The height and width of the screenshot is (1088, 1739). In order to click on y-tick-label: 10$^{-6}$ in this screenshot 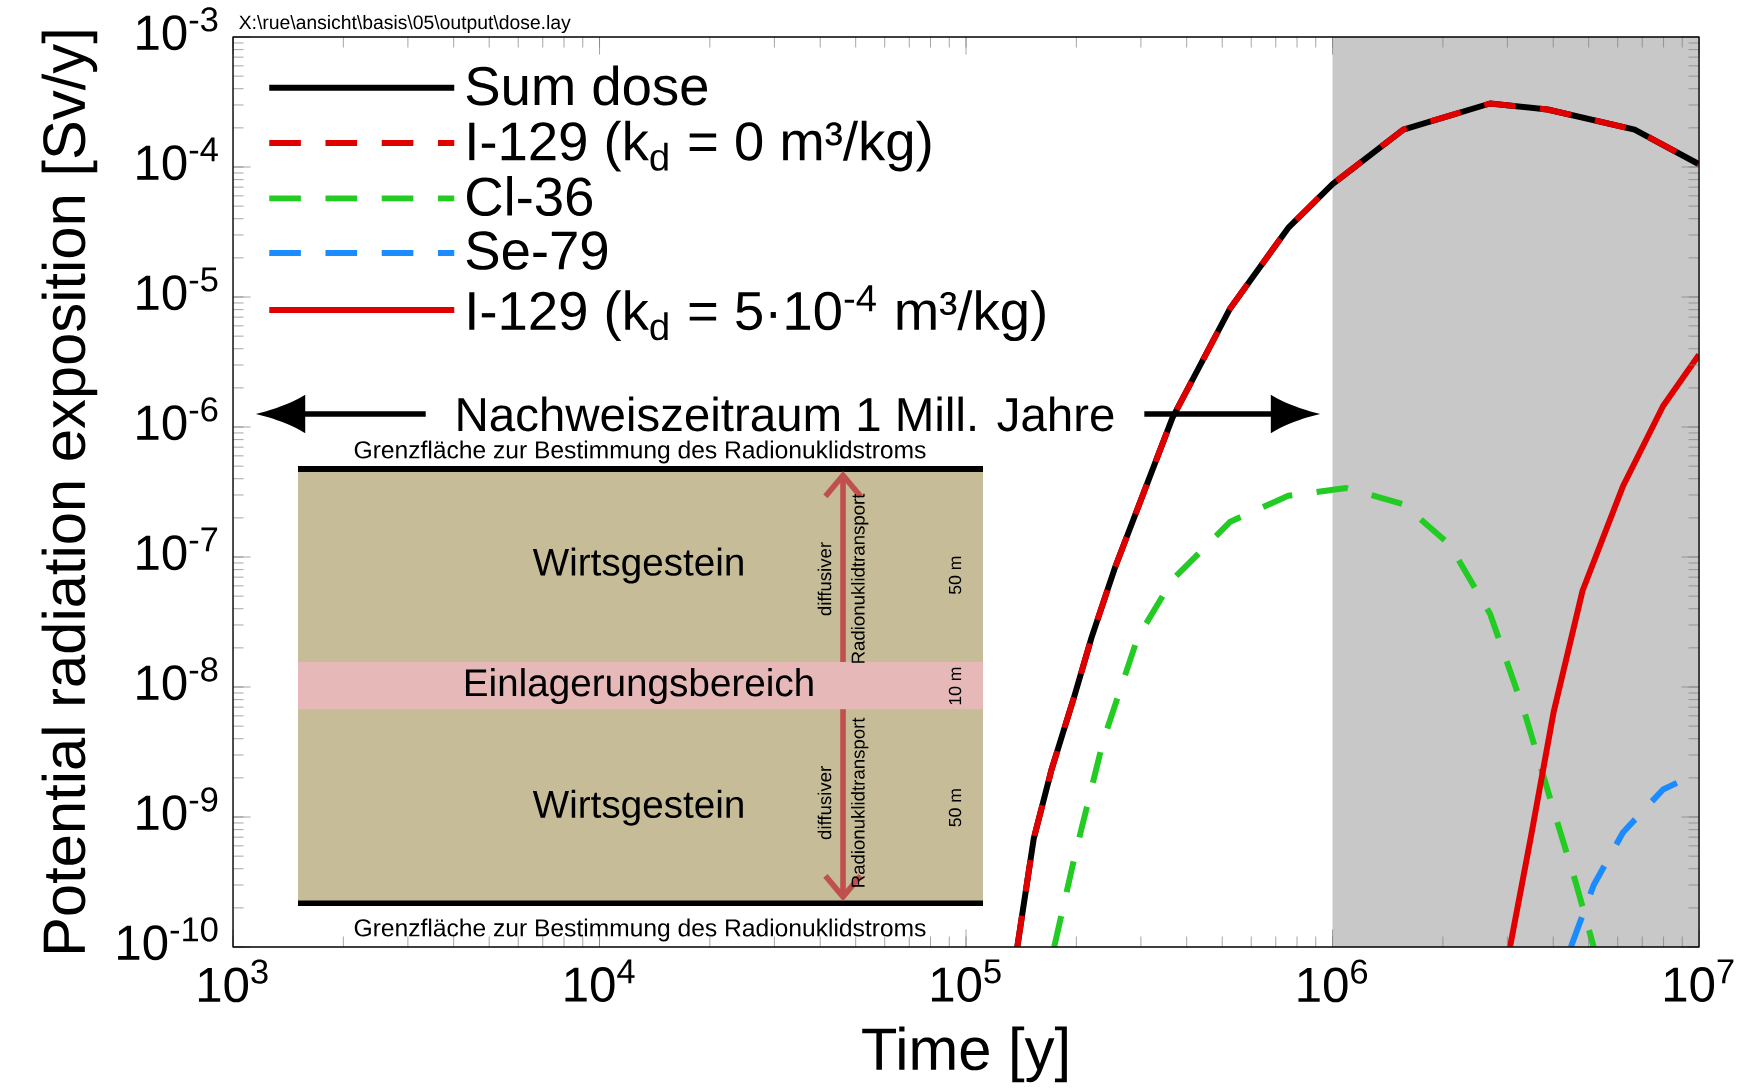, I will do `click(177, 419)`.